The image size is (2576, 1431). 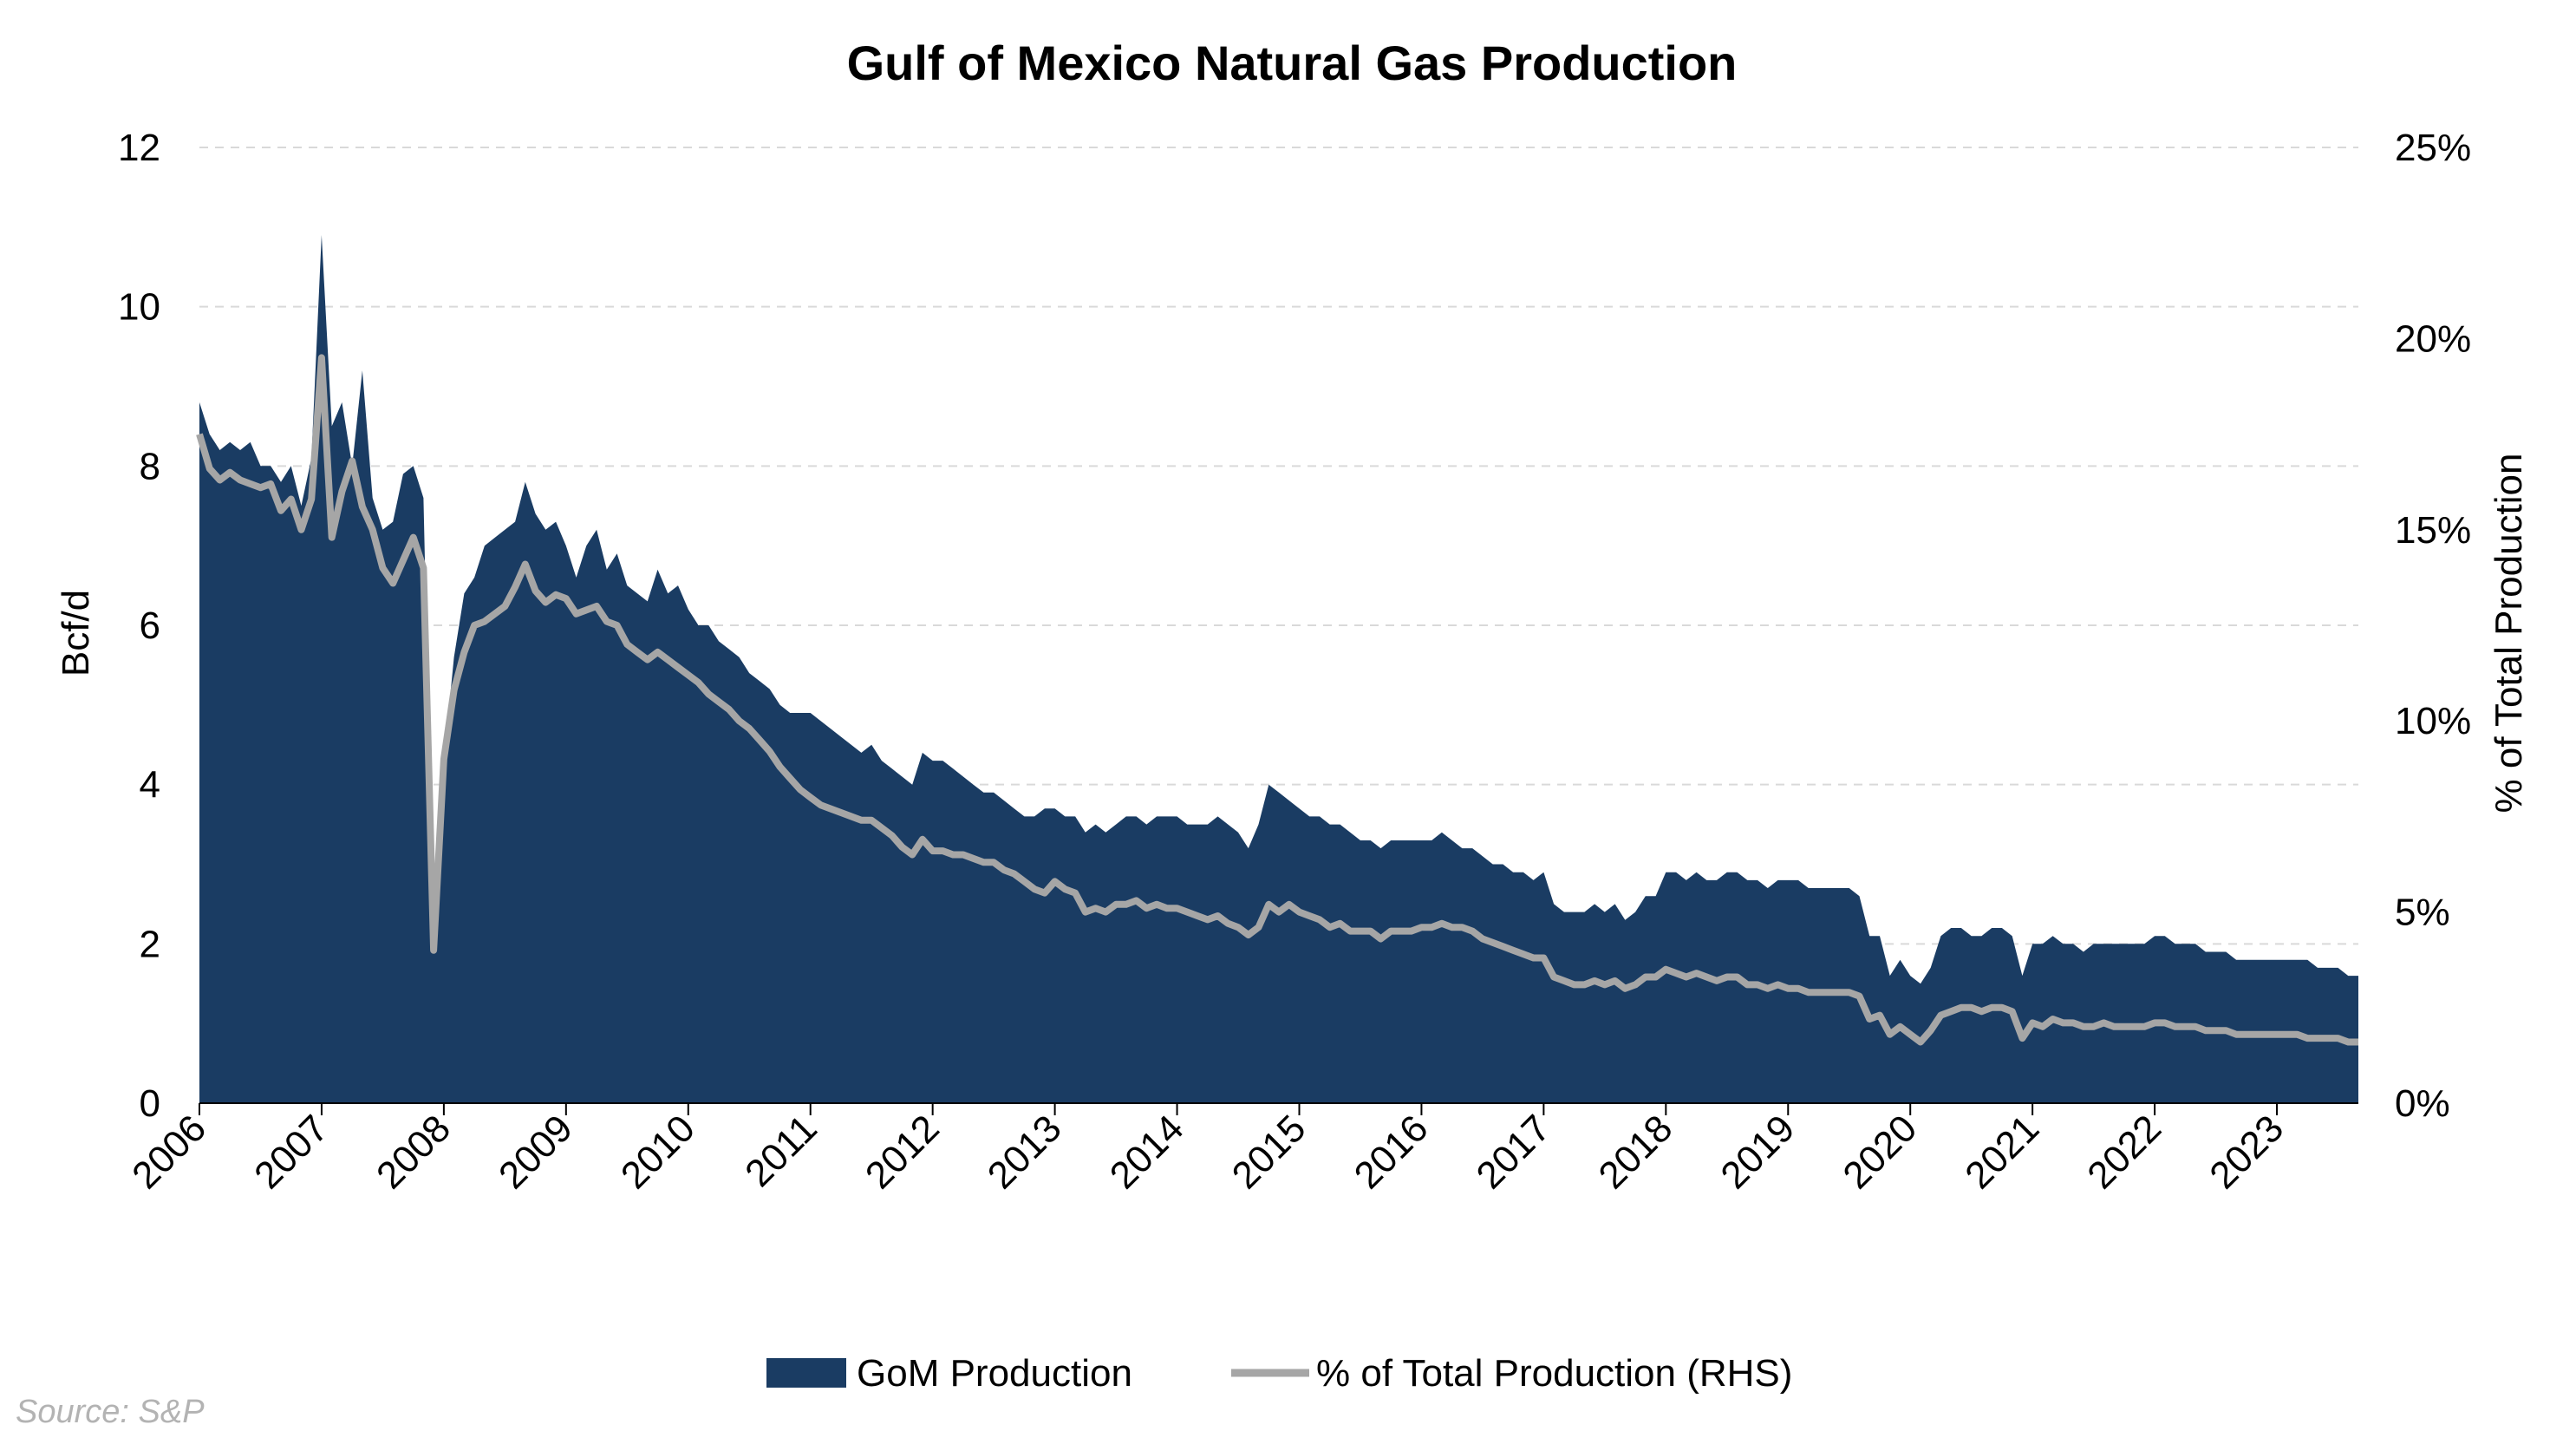 I want to click on x-tick-label: 2009, so click(x=536, y=1152).